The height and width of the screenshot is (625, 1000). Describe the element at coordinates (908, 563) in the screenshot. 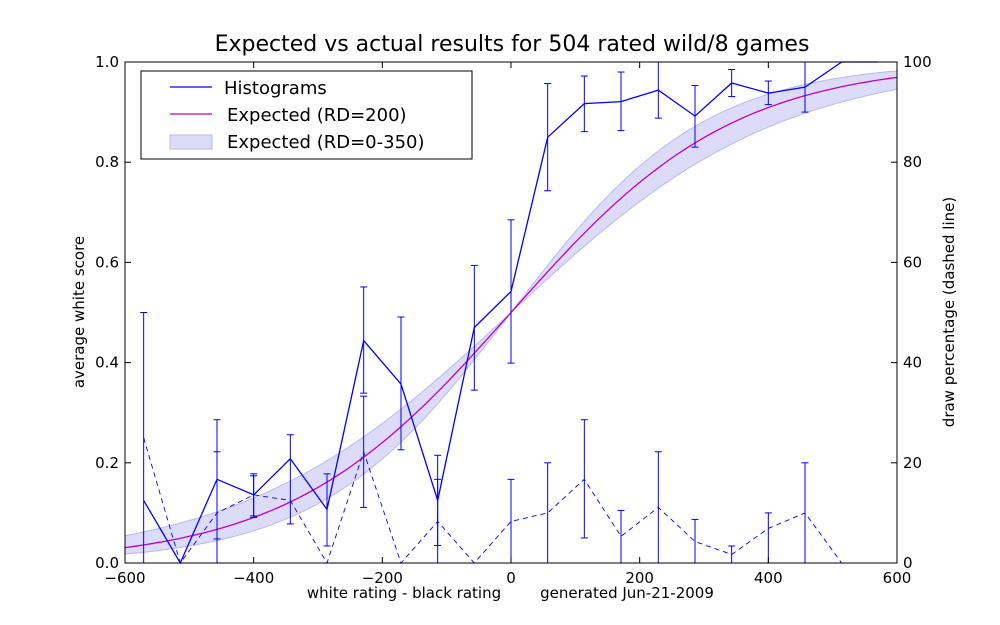

I see `y-tick-label-right-0: 0` at that location.